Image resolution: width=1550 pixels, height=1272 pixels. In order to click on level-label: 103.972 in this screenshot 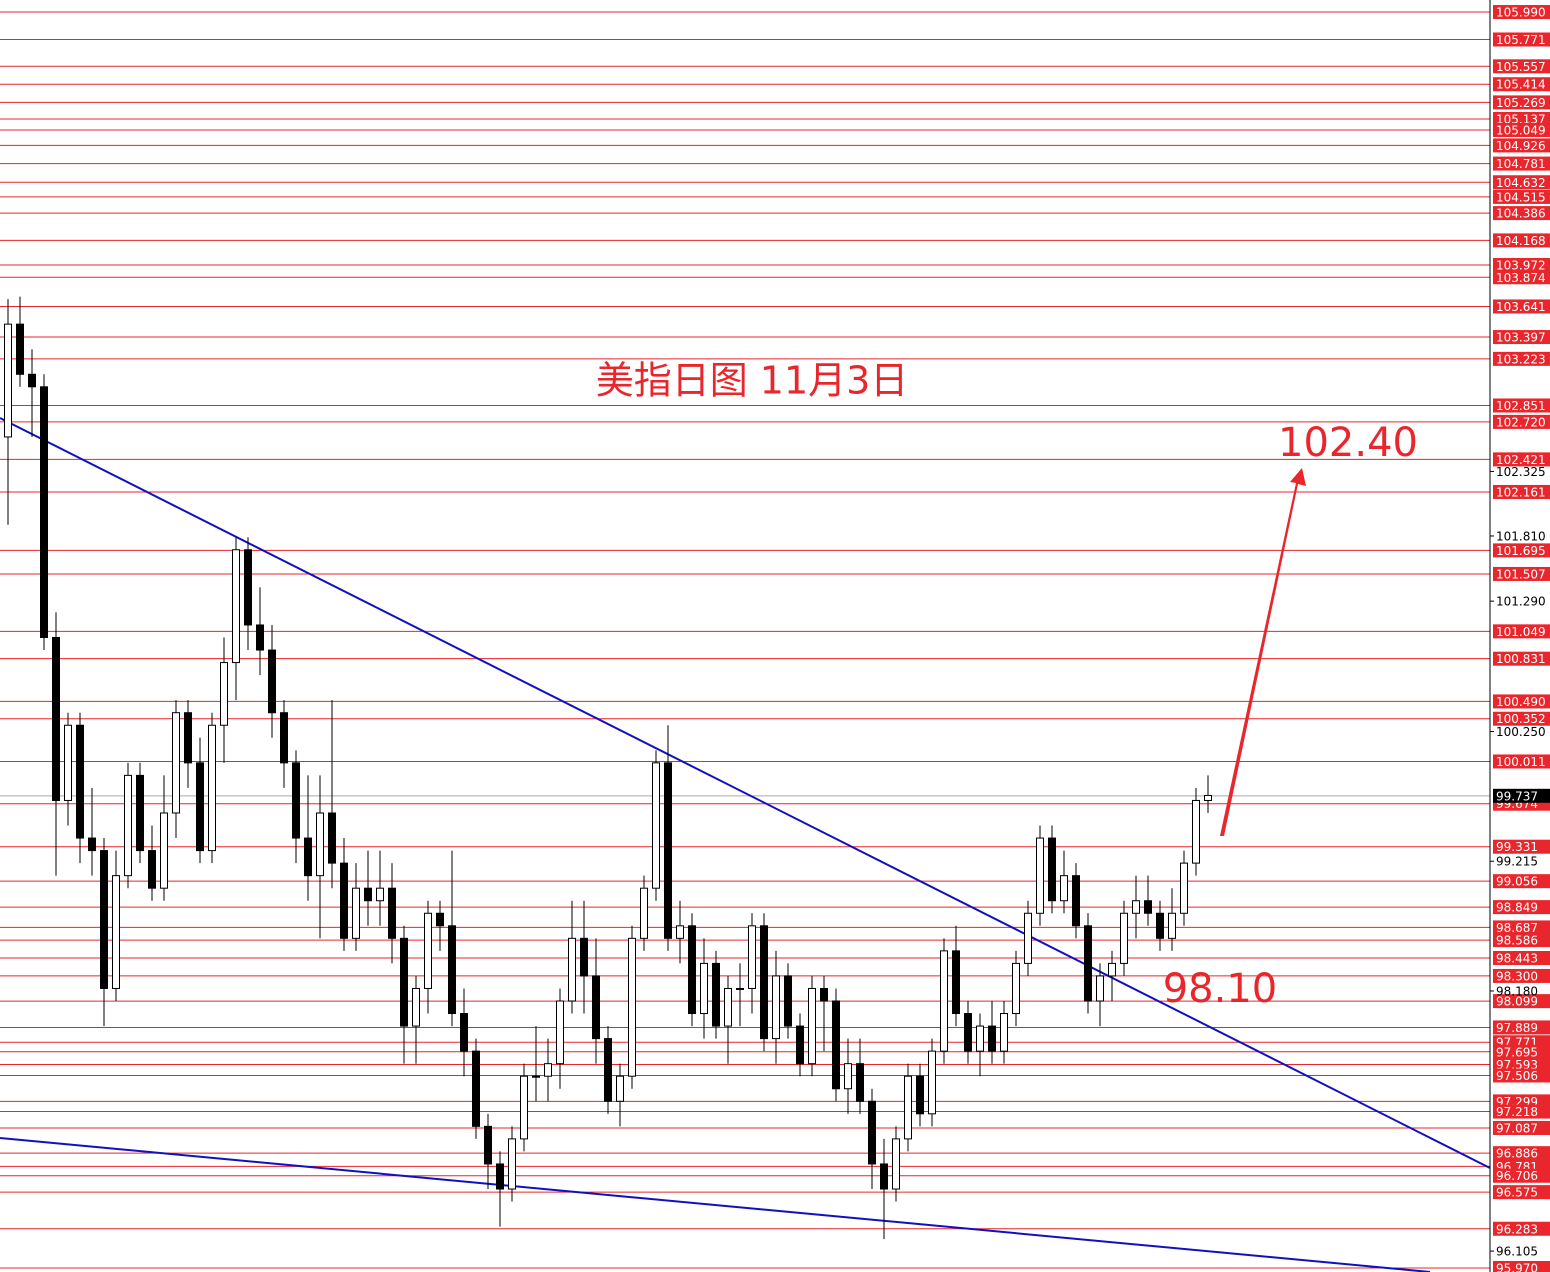, I will do `click(1521, 265)`.